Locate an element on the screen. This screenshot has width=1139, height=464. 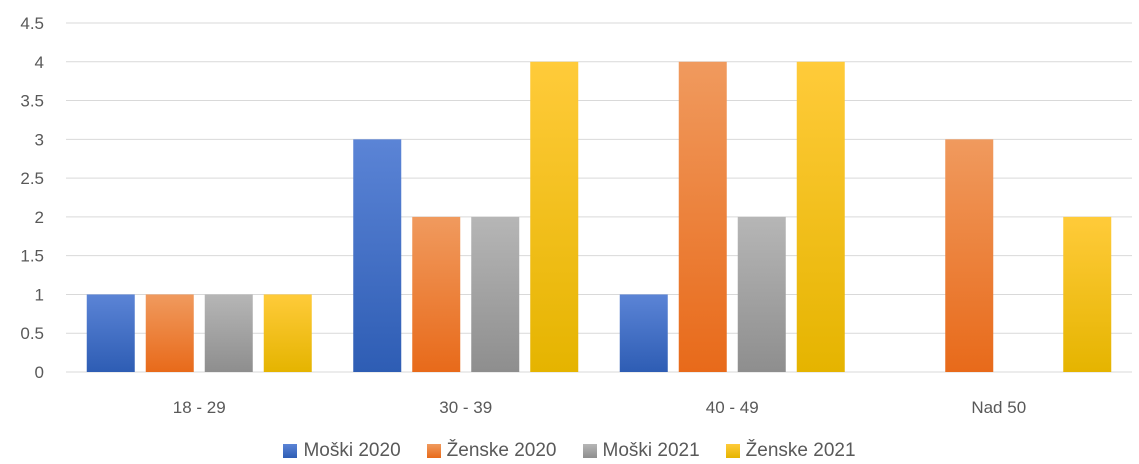
y-tick-label: 2.5 is located at coordinates (32, 178).